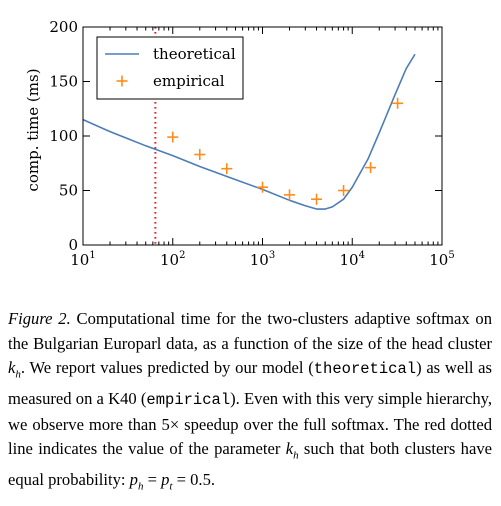  What do you see at coordinates (63, 82) in the screenshot?
I see `y-tick-label: 150` at bounding box center [63, 82].